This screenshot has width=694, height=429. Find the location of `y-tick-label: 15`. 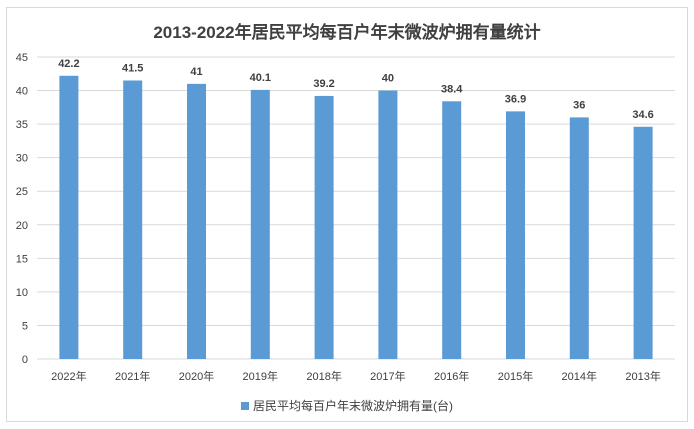

y-tick-label: 15 is located at coordinates (22, 259).